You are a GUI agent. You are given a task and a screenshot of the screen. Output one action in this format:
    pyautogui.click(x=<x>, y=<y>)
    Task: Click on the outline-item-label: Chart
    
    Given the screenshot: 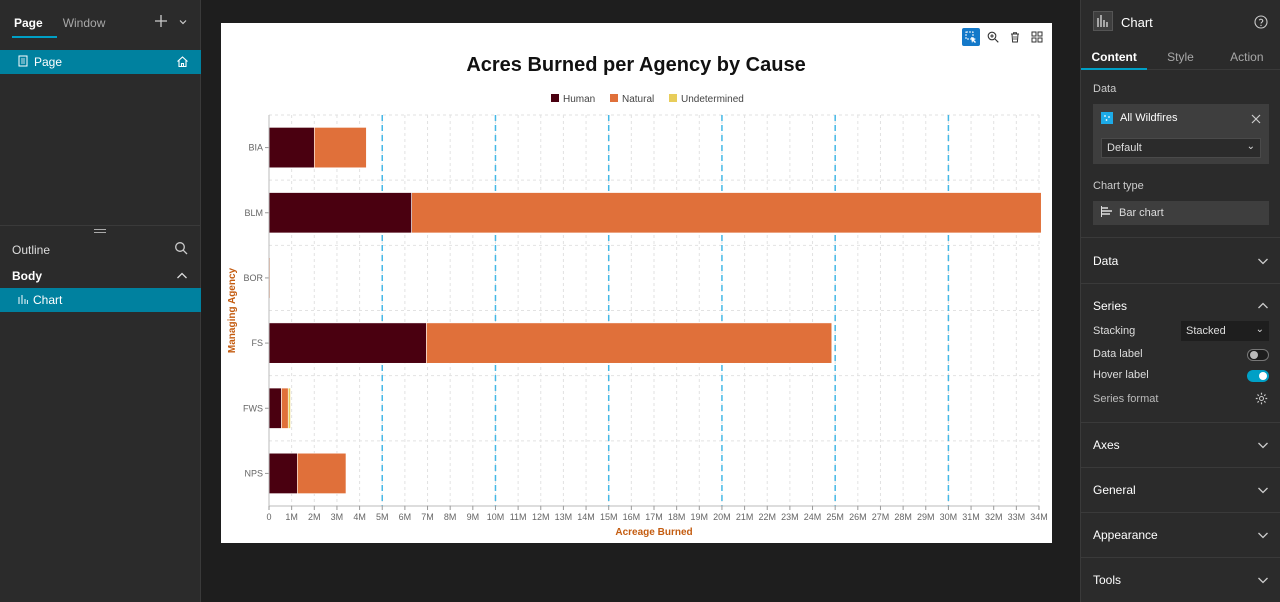 What is the action you would take?
    pyautogui.click(x=48, y=300)
    